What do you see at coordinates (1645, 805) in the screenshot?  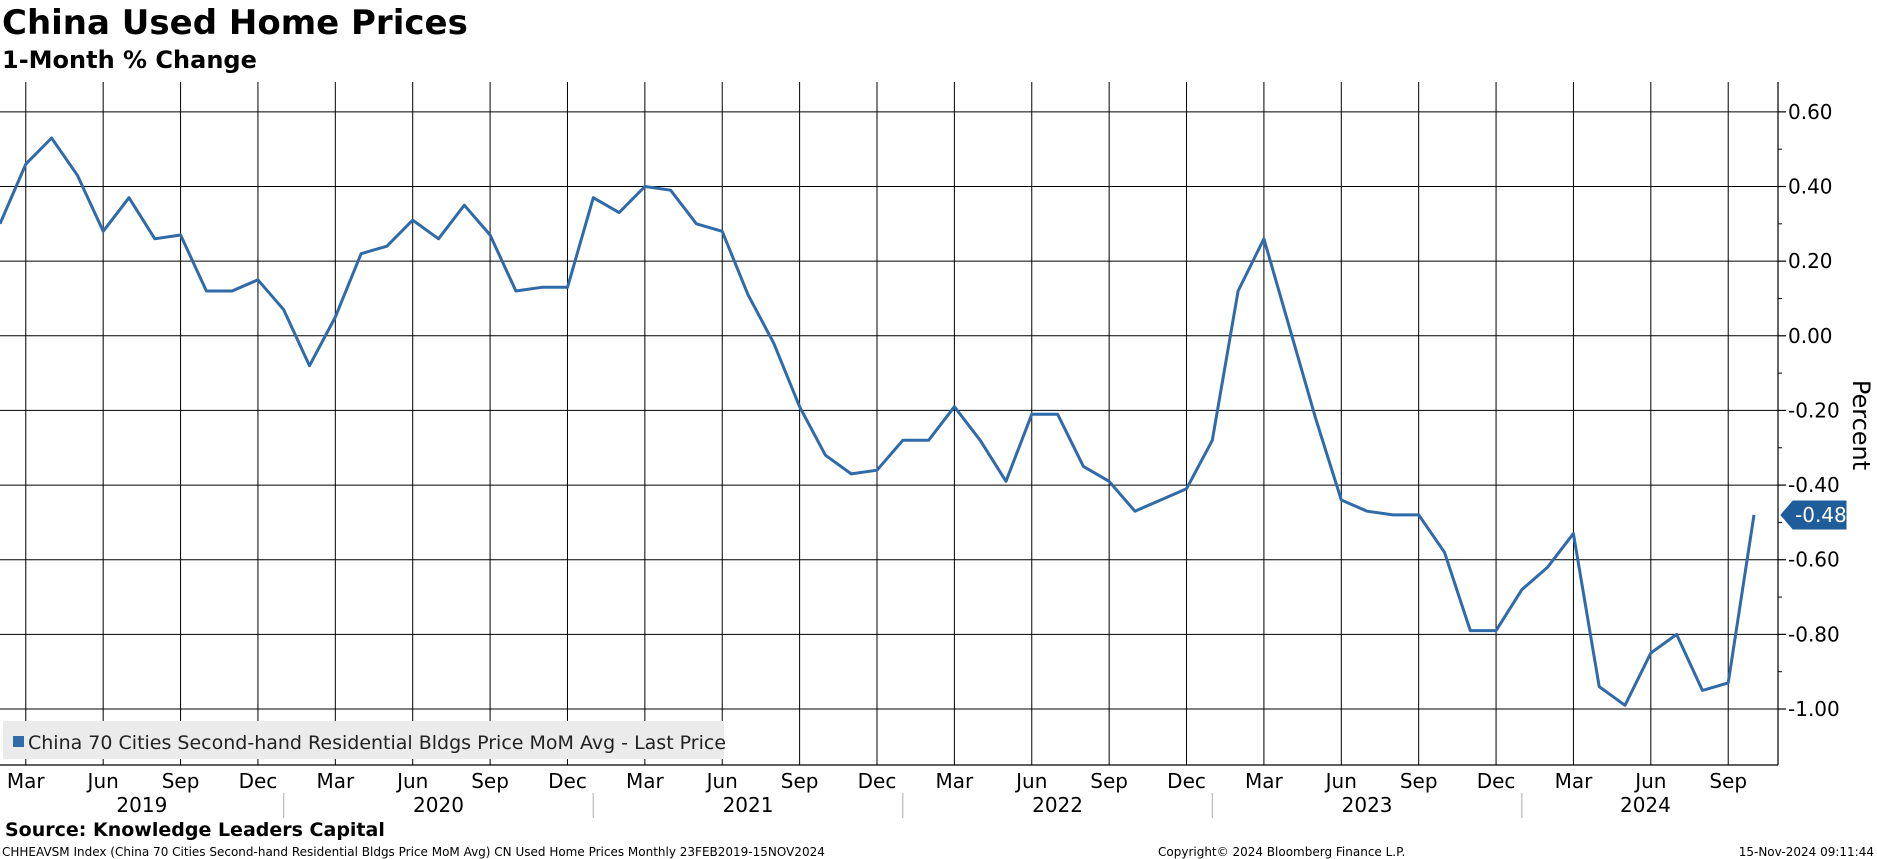 I see `x-year-label-2024: 2024` at bounding box center [1645, 805].